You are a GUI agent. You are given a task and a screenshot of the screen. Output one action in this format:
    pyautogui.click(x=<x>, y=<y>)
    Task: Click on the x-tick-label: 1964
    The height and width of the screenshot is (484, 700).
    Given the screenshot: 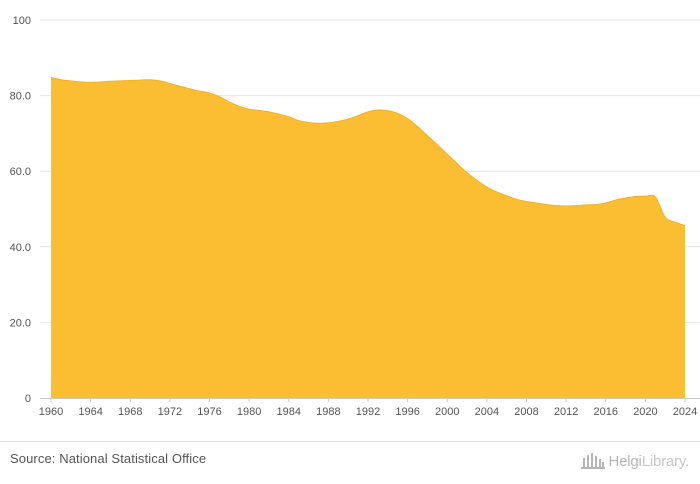 What is the action you would take?
    pyautogui.click(x=90, y=412)
    